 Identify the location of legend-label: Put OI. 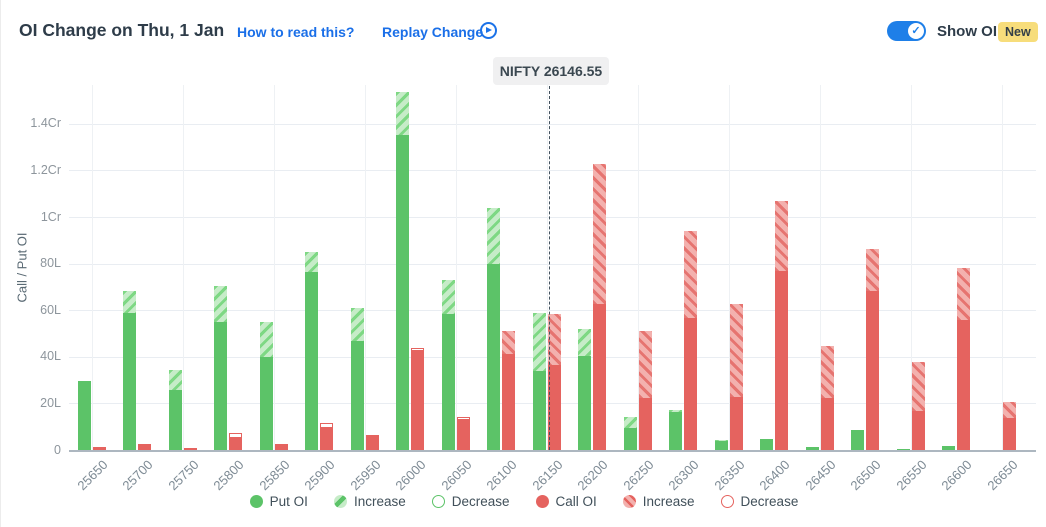
(288, 501).